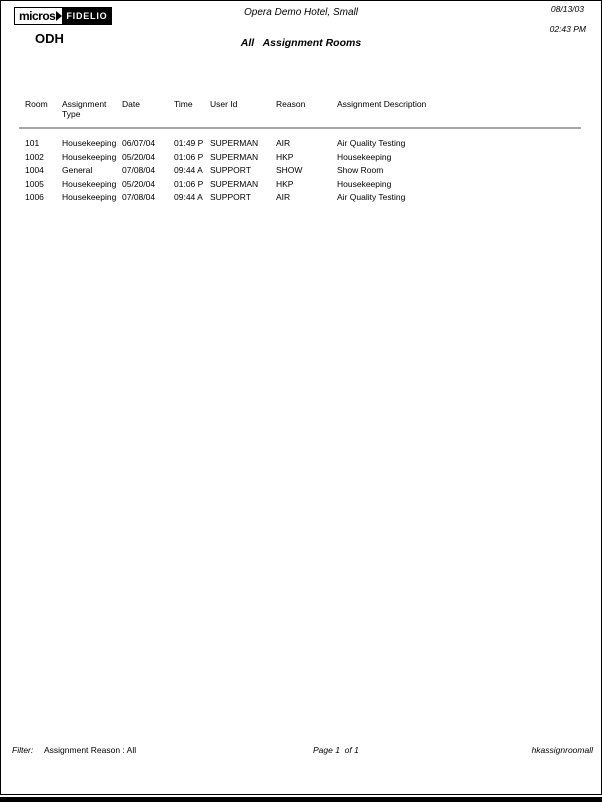 The height and width of the screenshot is (802, 602). I want to click on column-header-time: Time, so click(183, 104).